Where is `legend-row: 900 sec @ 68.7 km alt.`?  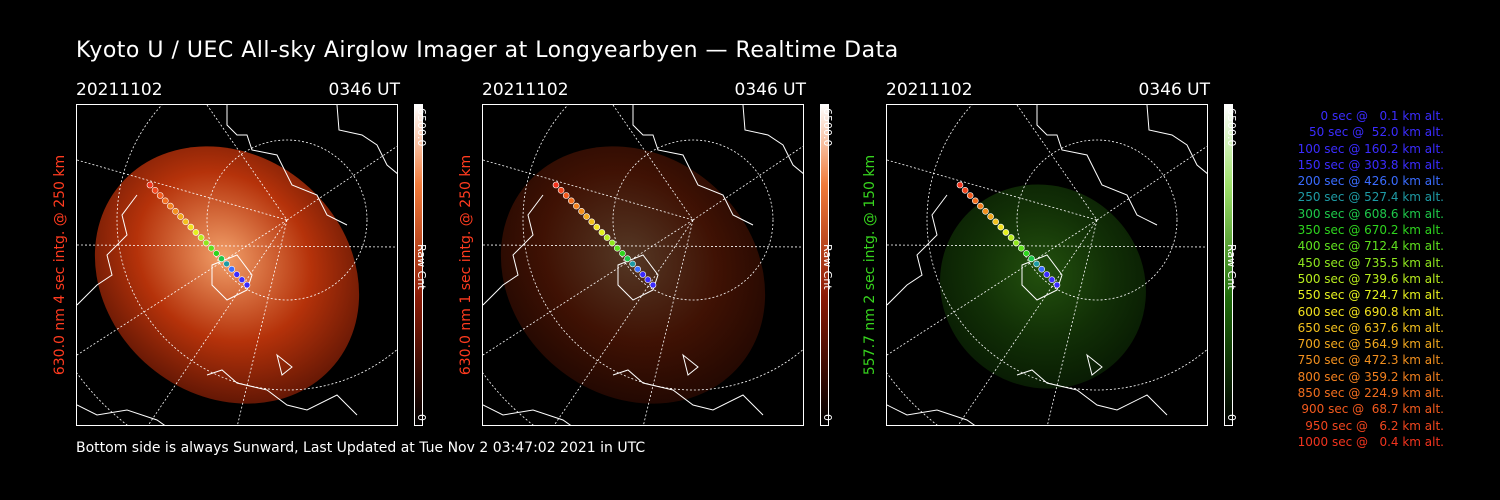
legend-row: 900 sec @ 68.7 km alt. is located at coordinates (1372, 409).